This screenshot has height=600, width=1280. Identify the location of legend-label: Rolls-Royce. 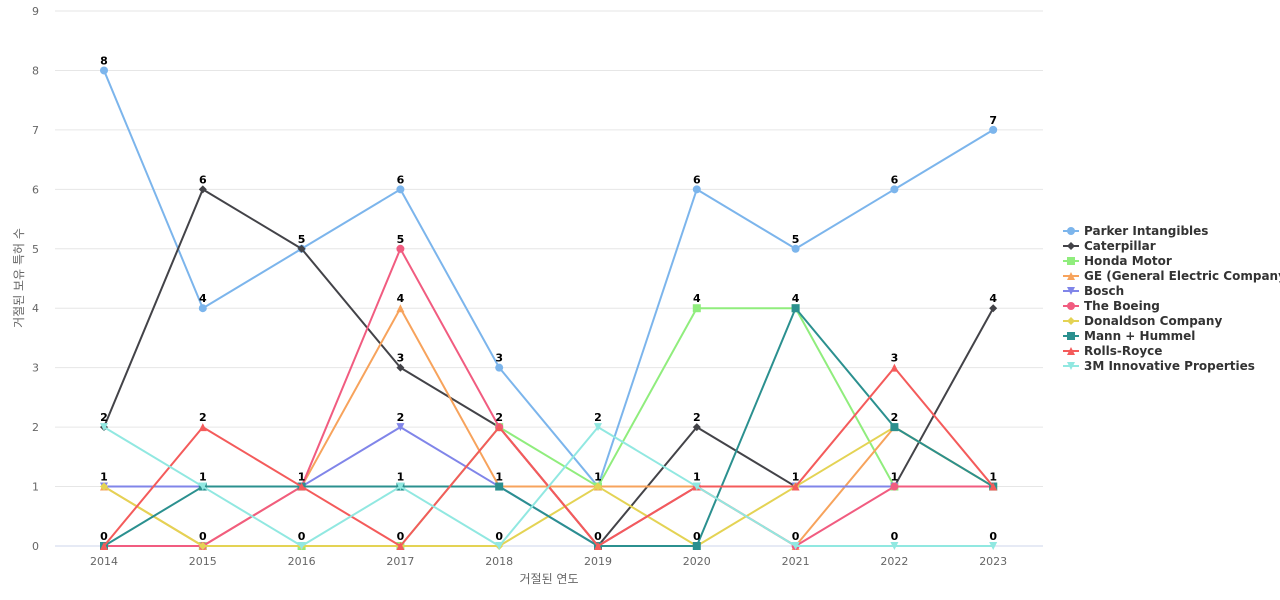
(1123, 351).